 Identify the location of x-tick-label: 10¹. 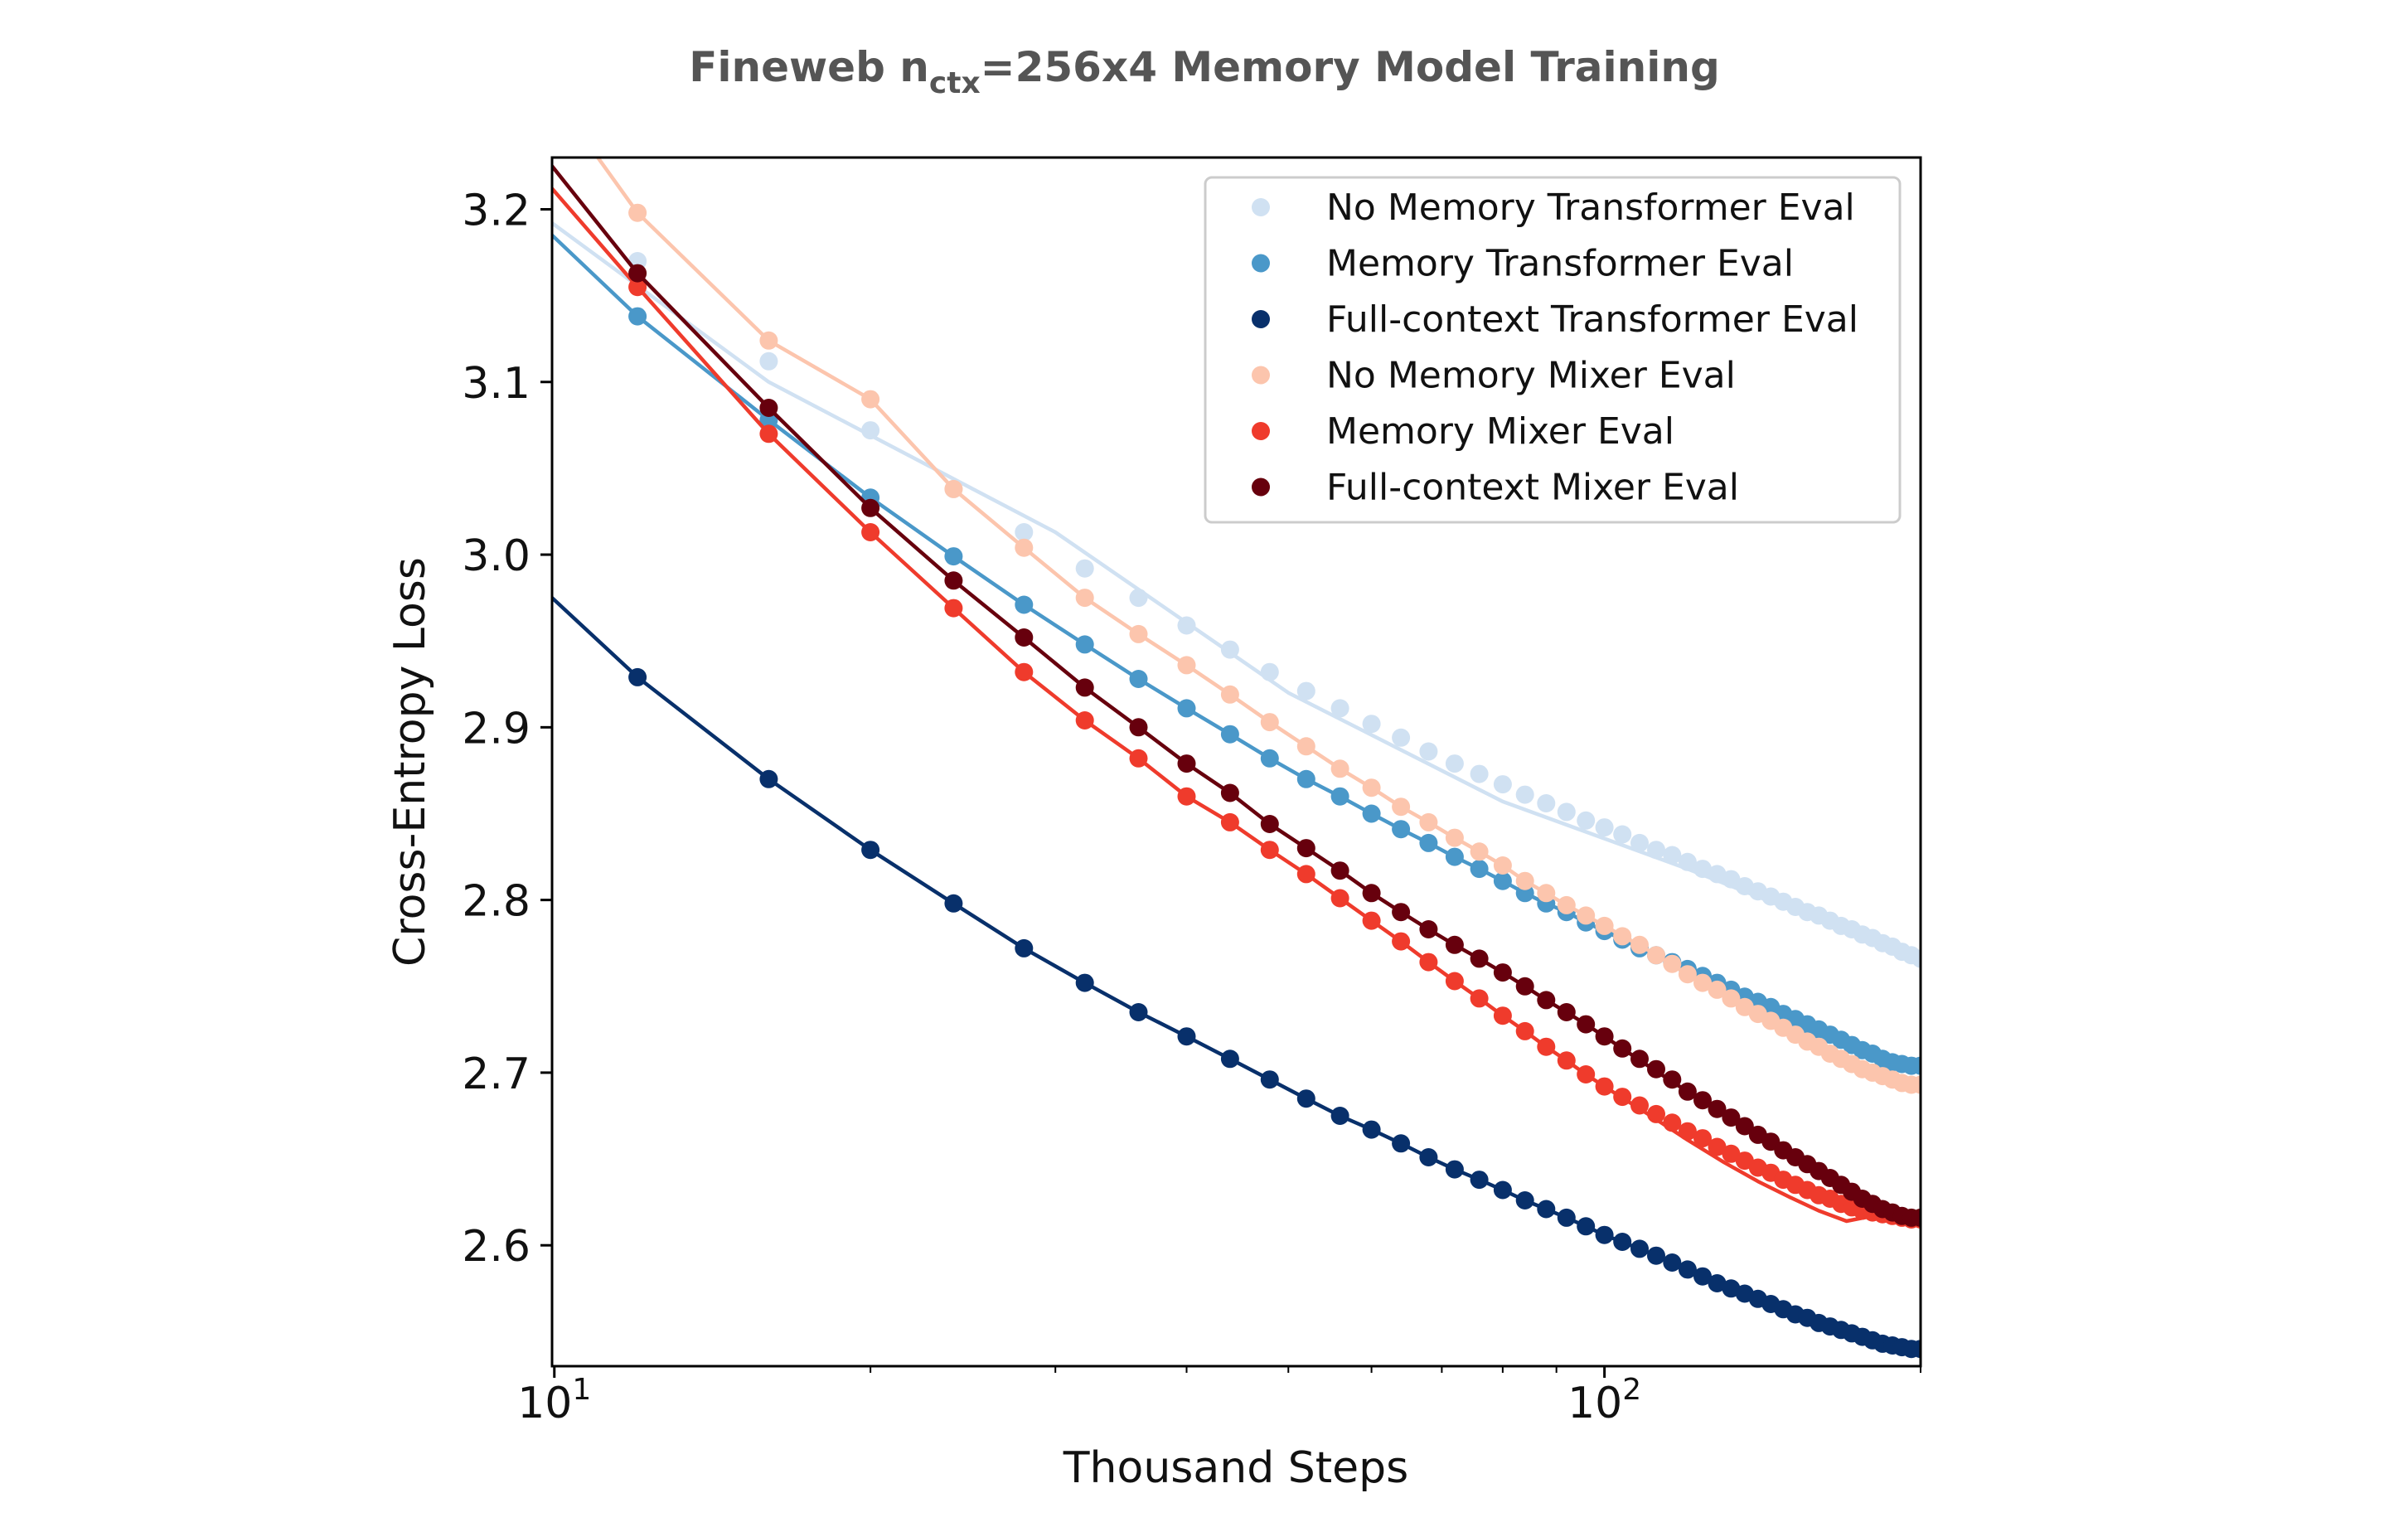
(554, 1400).